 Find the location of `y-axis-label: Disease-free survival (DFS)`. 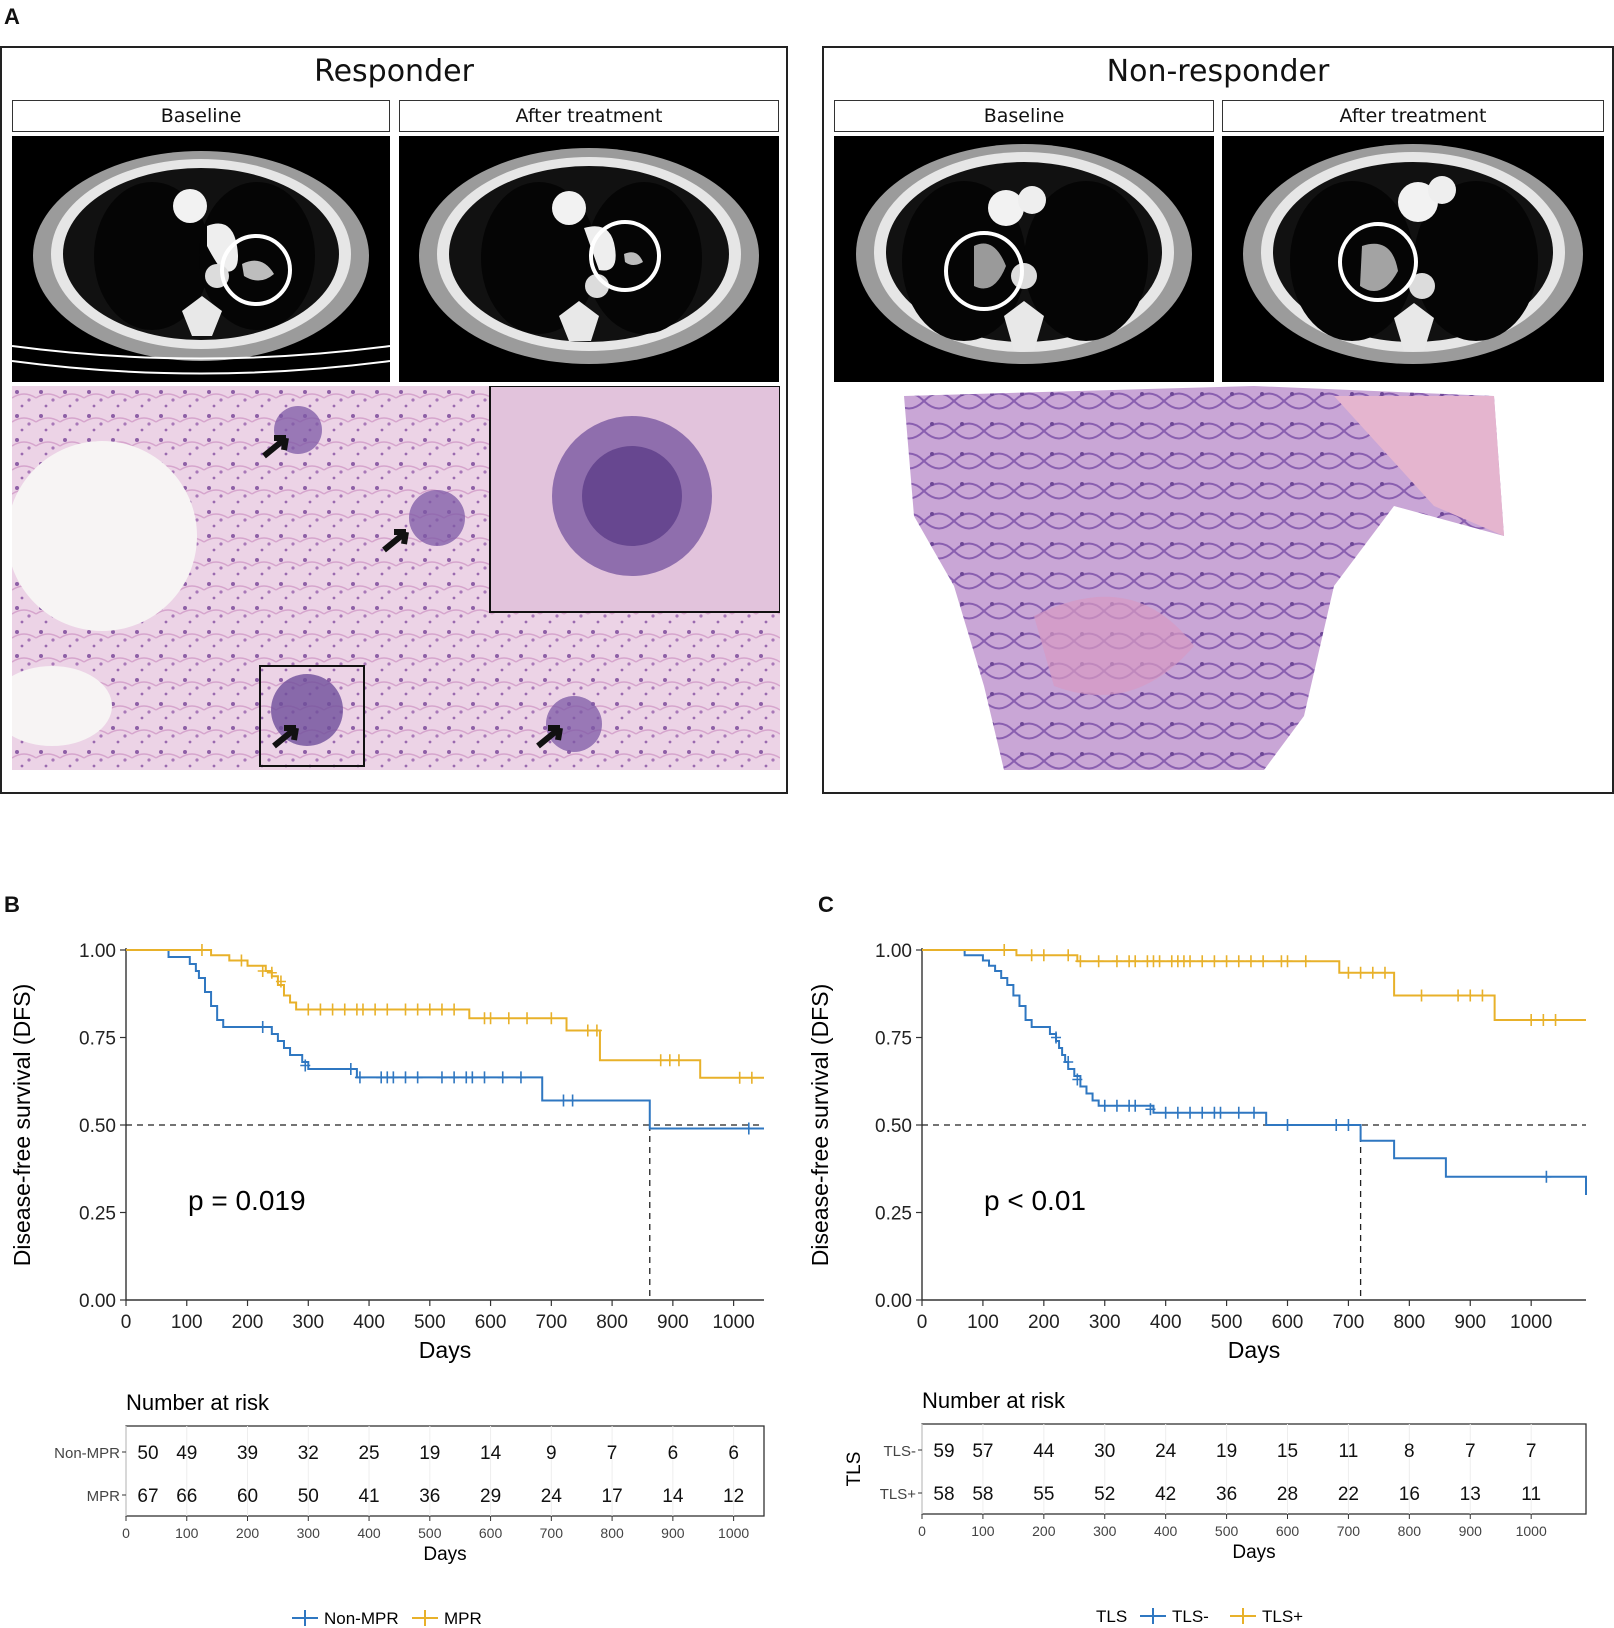

y-axis-label: Disease-free survival (DFS) is located at coordinates (820, 1125).